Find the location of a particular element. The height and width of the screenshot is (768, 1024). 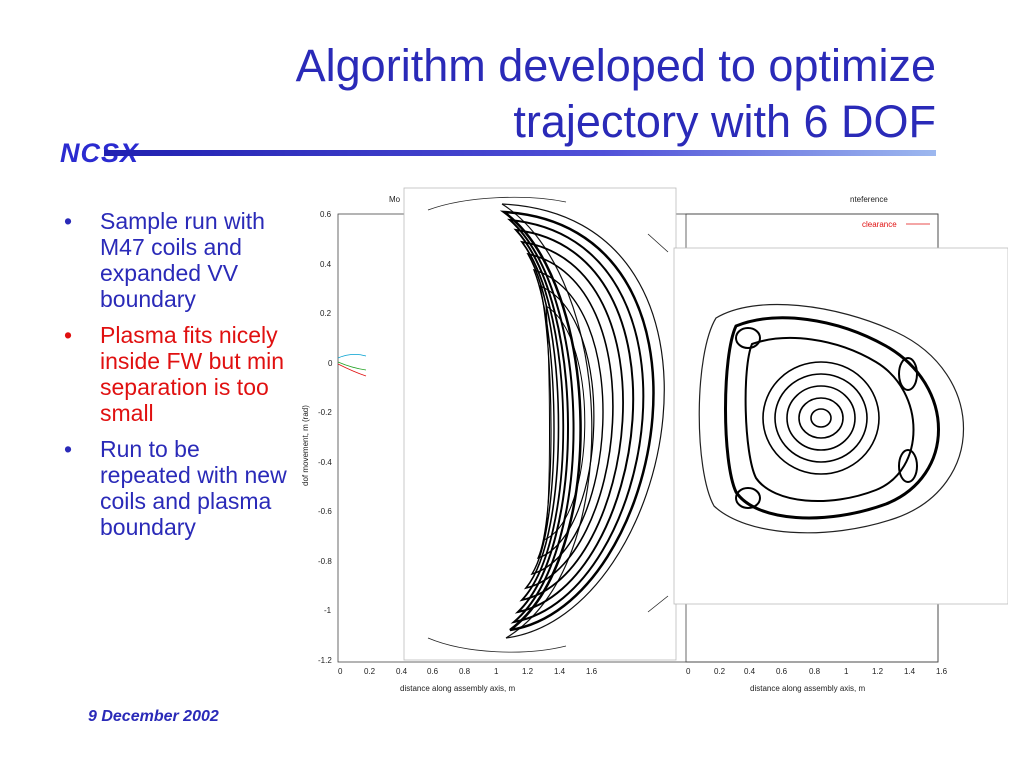

trajectory-line-red is located at coordinates (352, 370).